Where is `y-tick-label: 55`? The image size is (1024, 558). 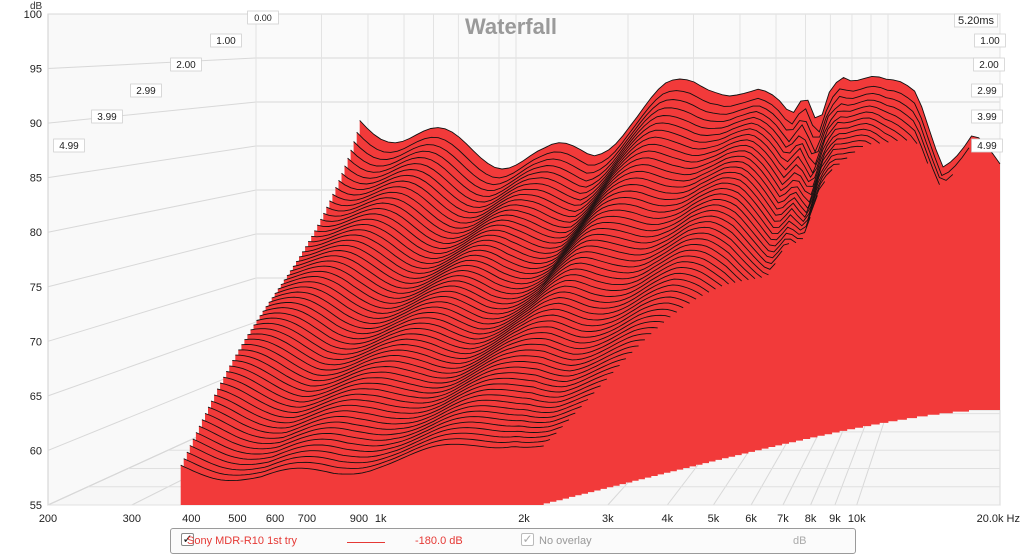 y-tick-label: 55 is located at coordinates (36, 506).